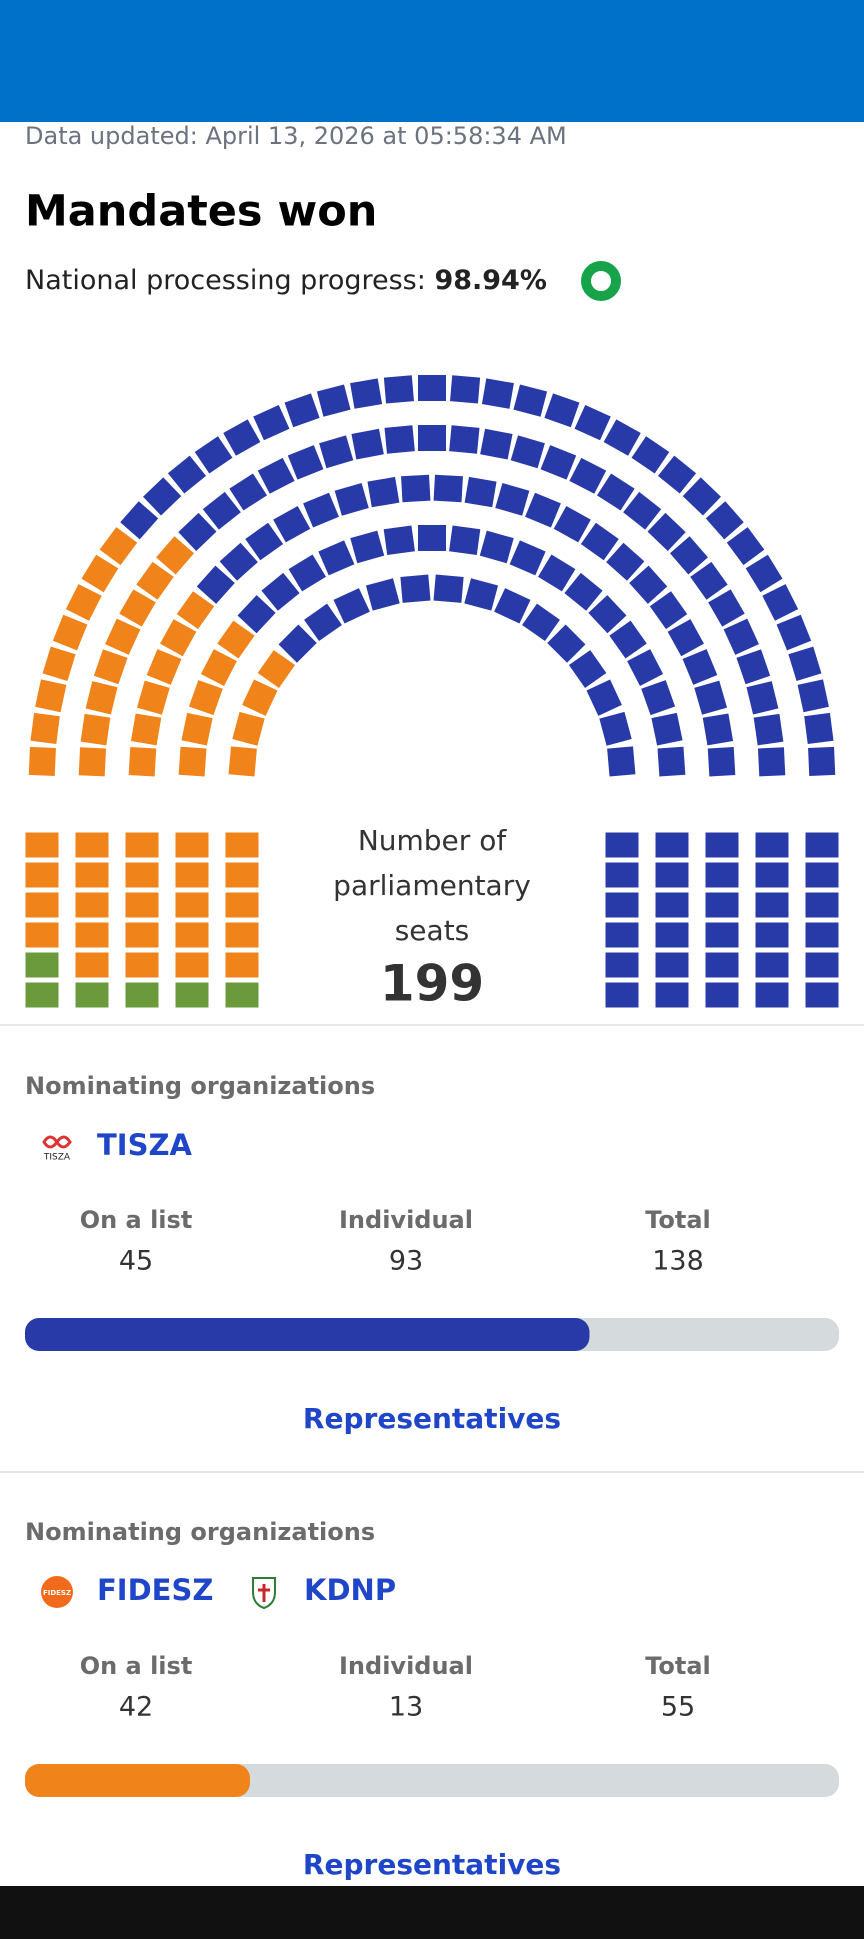 The image size is (864, 1939). Describe the element at coordinates (200, 1086) in the screenshot. I see `section-heading: Nominating organizations` at that location.